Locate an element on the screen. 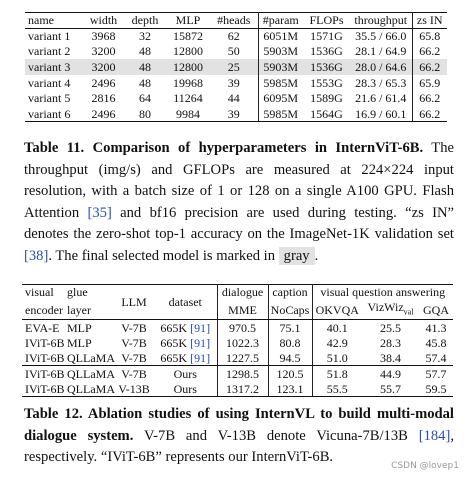  table-cell: 62 is located at coordinates (234, 36).